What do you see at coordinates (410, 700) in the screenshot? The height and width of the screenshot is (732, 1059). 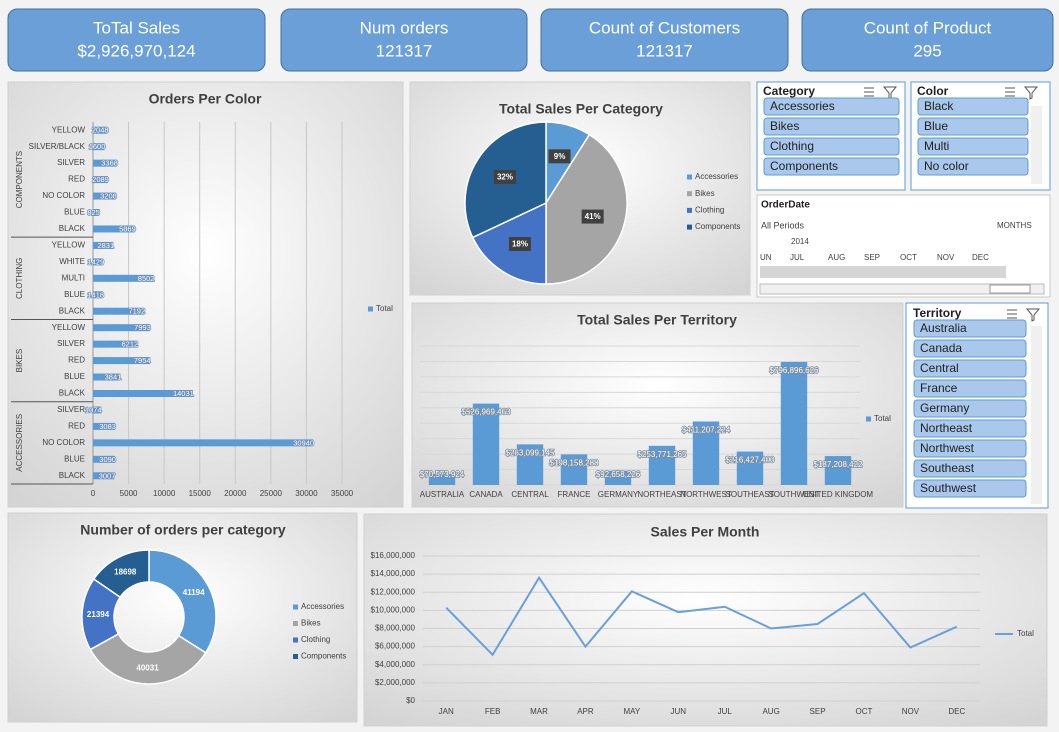 I see `y-tick-label: $0` at bounding box center [410, 700].